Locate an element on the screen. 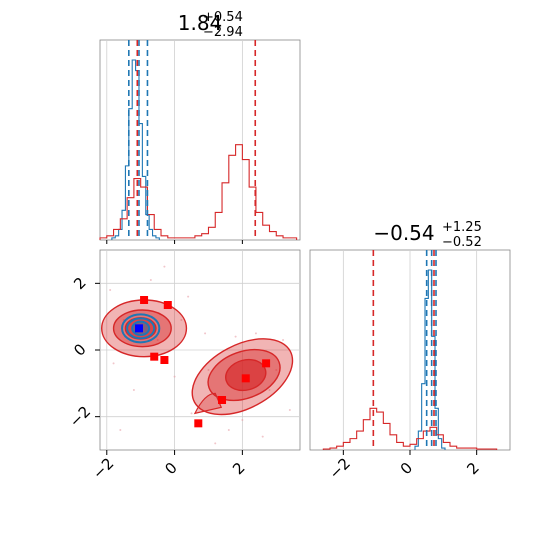  marginal-x-title-upper: +0.54 is located at coordinates (223, 17).